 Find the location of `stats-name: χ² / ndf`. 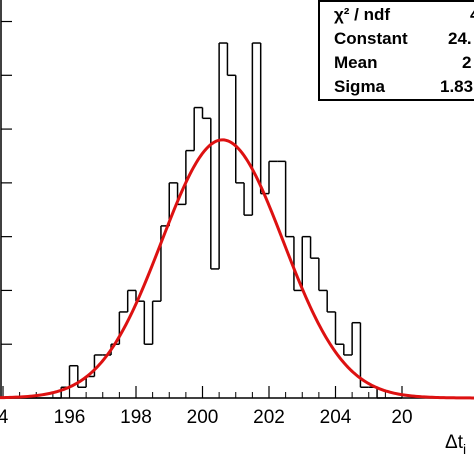

stats-name: χ² / ndf is located at coordinates (362, 14).